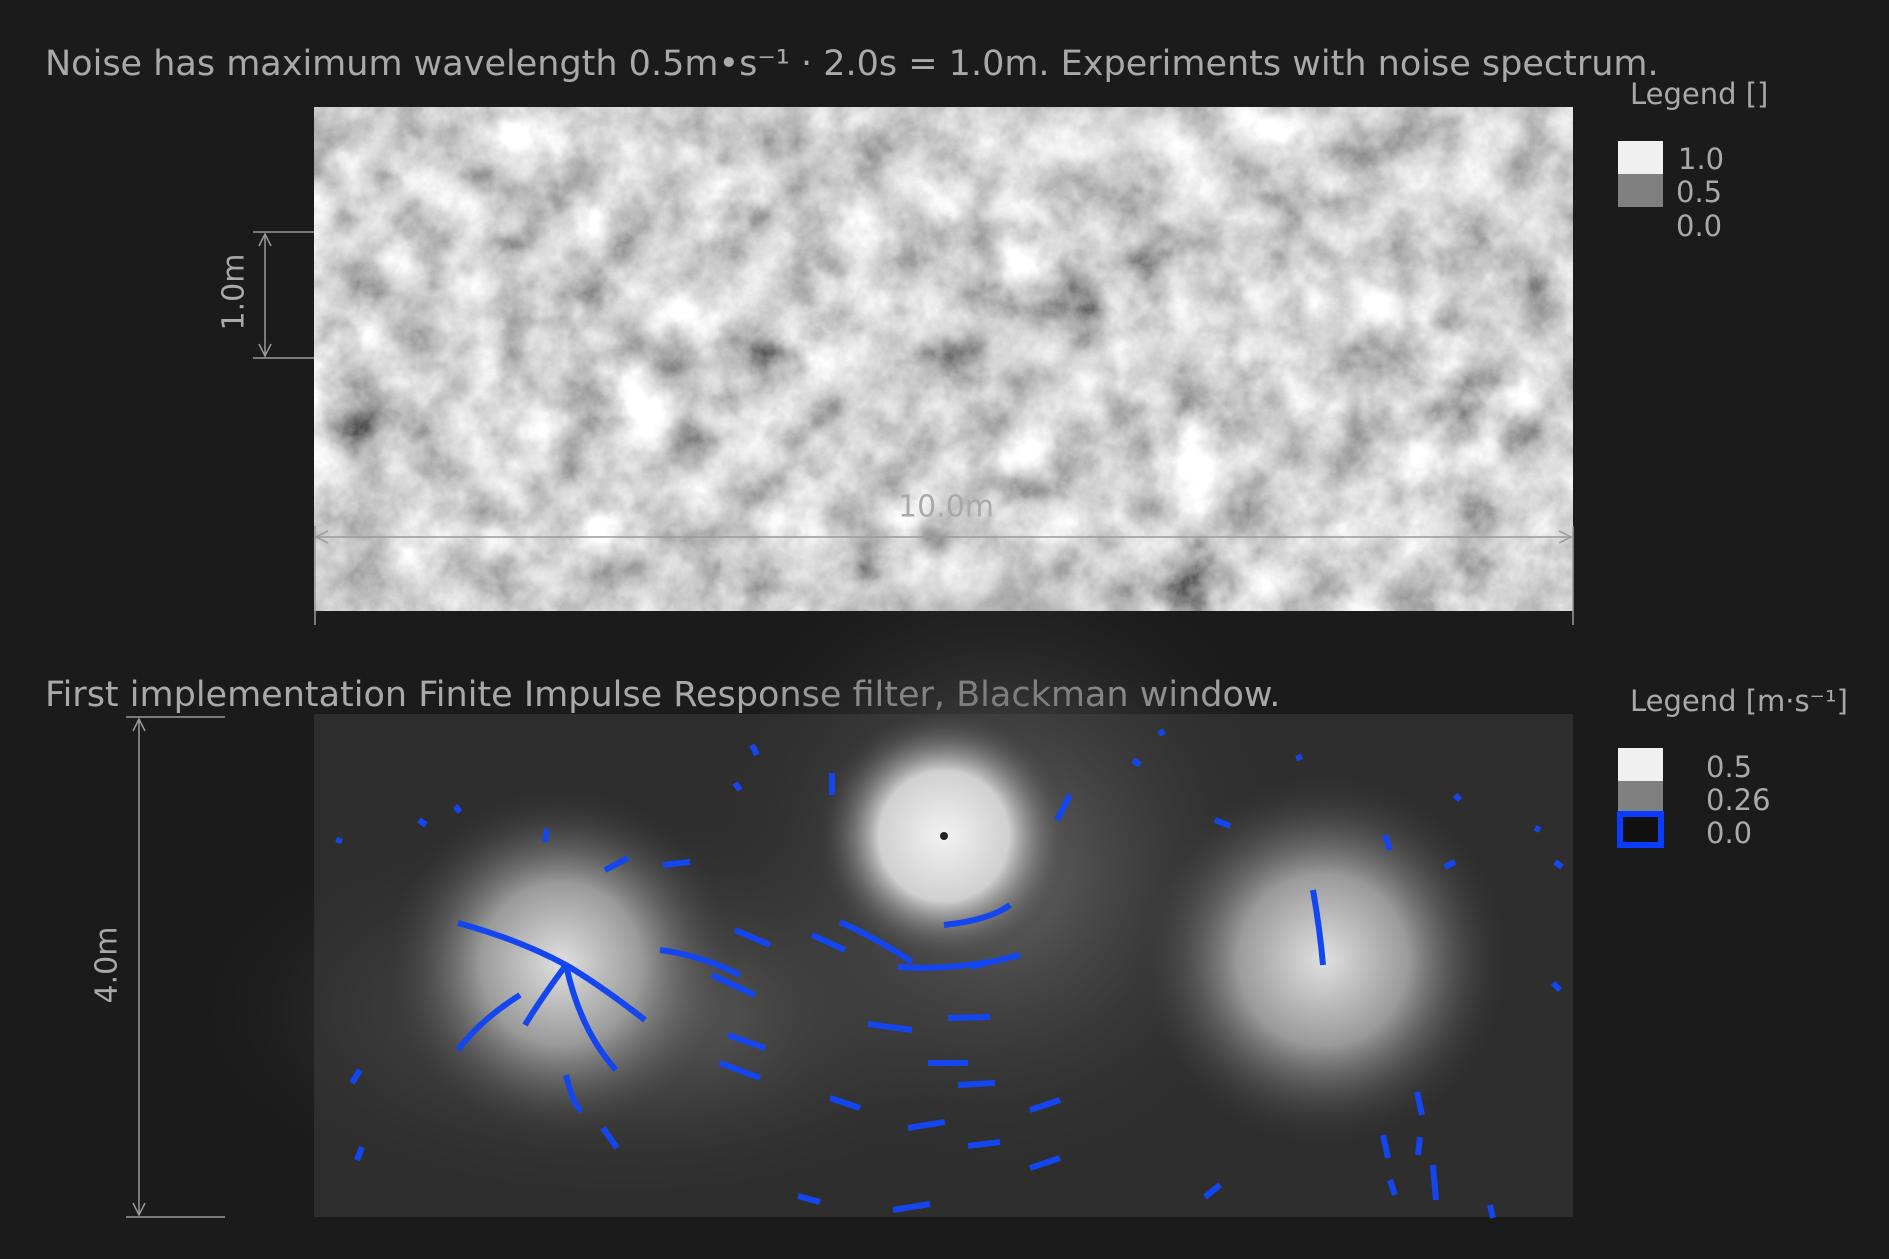  Describe the element at coordinates (107, 965) in the screenshot. I see `dimension-label: 4.0m` at that location.